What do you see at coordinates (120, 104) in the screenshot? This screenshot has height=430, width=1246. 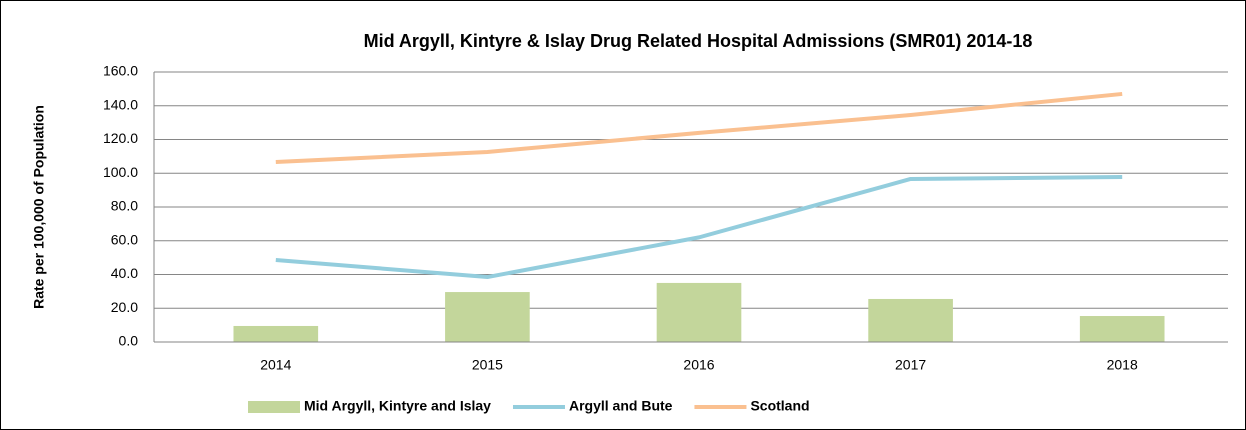 I see `y-tick-label: 140.0` at bounding box center [120, 104].